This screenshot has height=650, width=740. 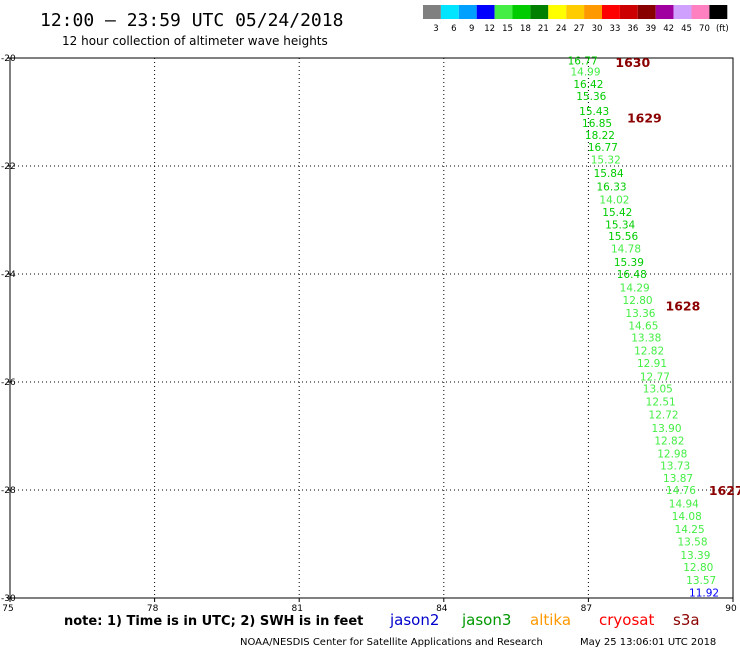 I want to click on scale-label: (ft), so click(x=722, y=29).